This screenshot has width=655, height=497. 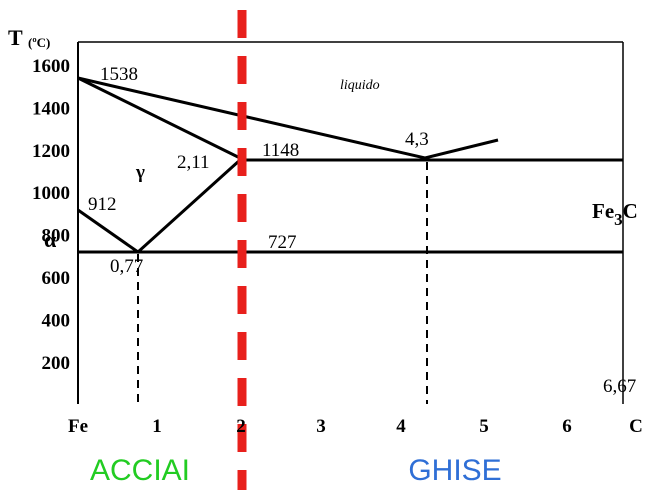 What do you see at coordinates (241, 426) in the screenshot?
I see `x-tick-label: 2` at bounding box center [241, 426].